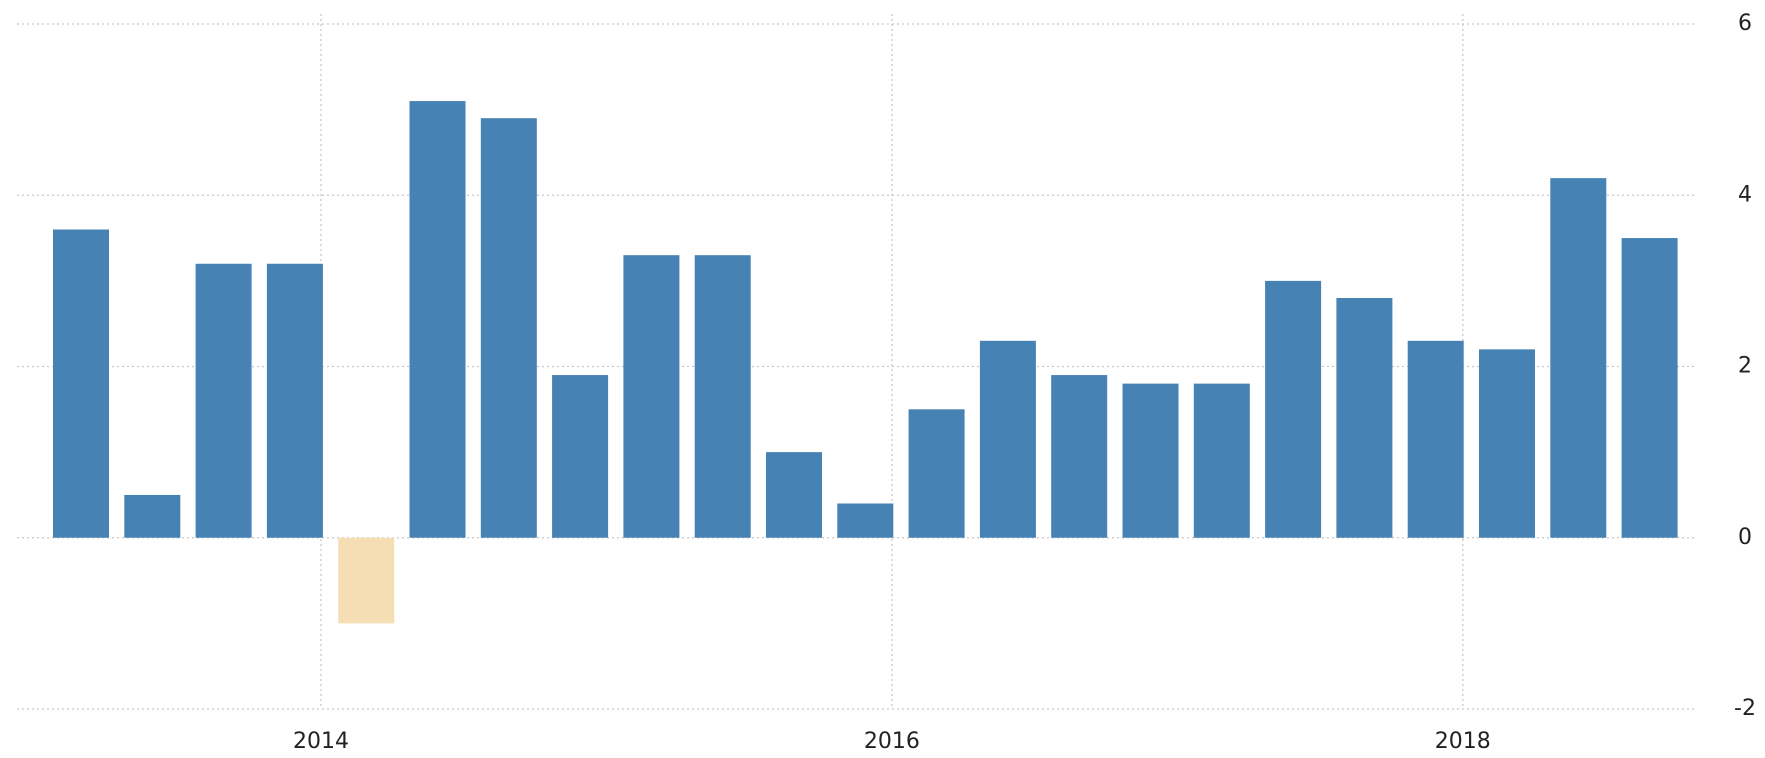  What do you see at coordinates (1745, 537) in the screenshot?
I see `y-tick-label: 0` at bounding box center [1745, 537].